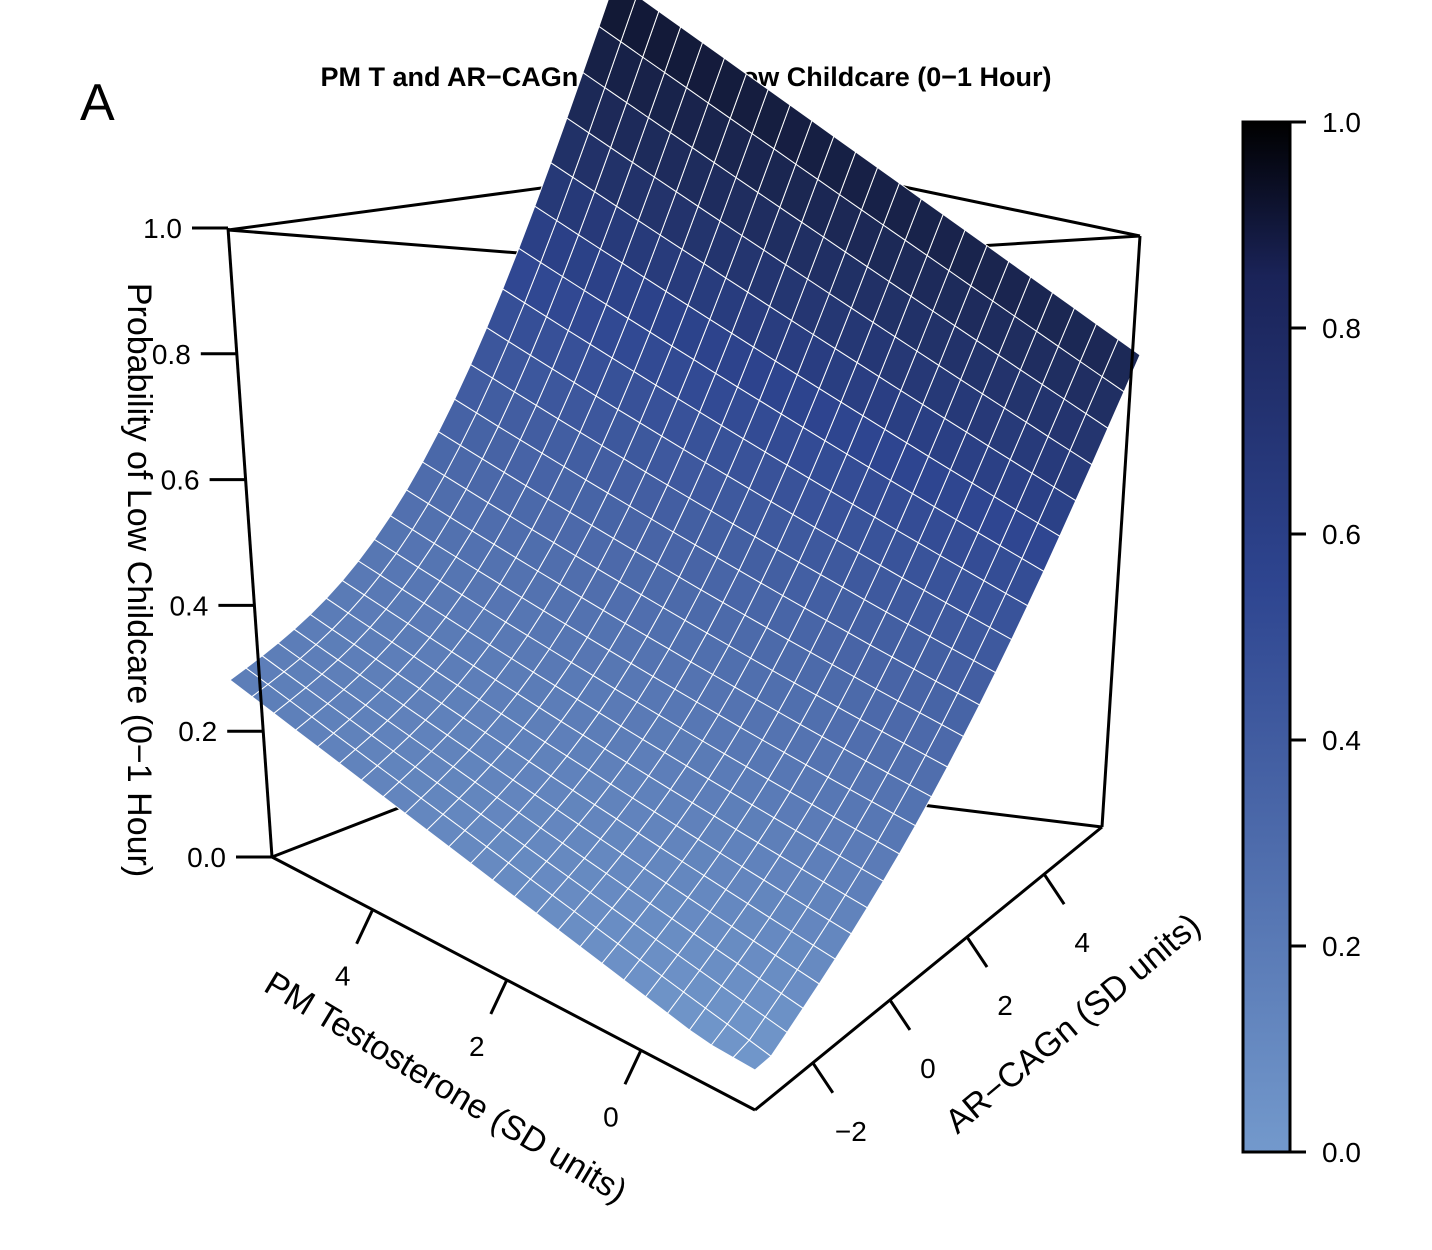 The width and height of the screenshot is (1432, 1250). I want to click on z-tick-label: 0.6, so click(180, 480).